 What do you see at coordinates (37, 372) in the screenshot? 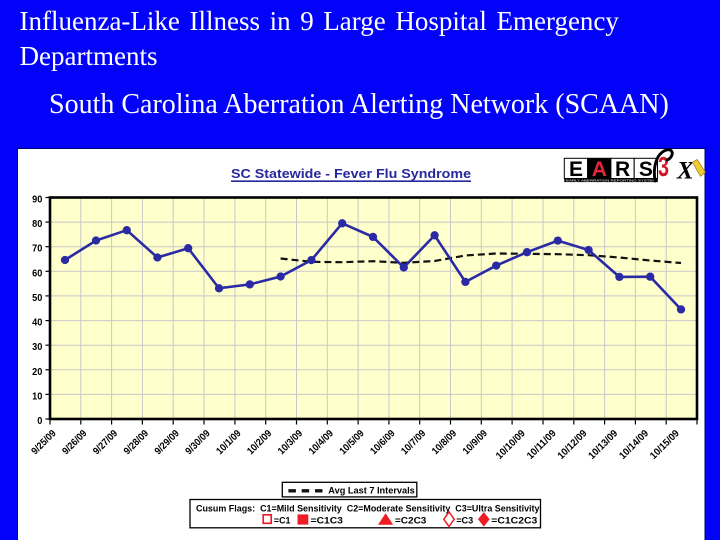
I see `svg-text: 20` at bounding box center [37, 372].